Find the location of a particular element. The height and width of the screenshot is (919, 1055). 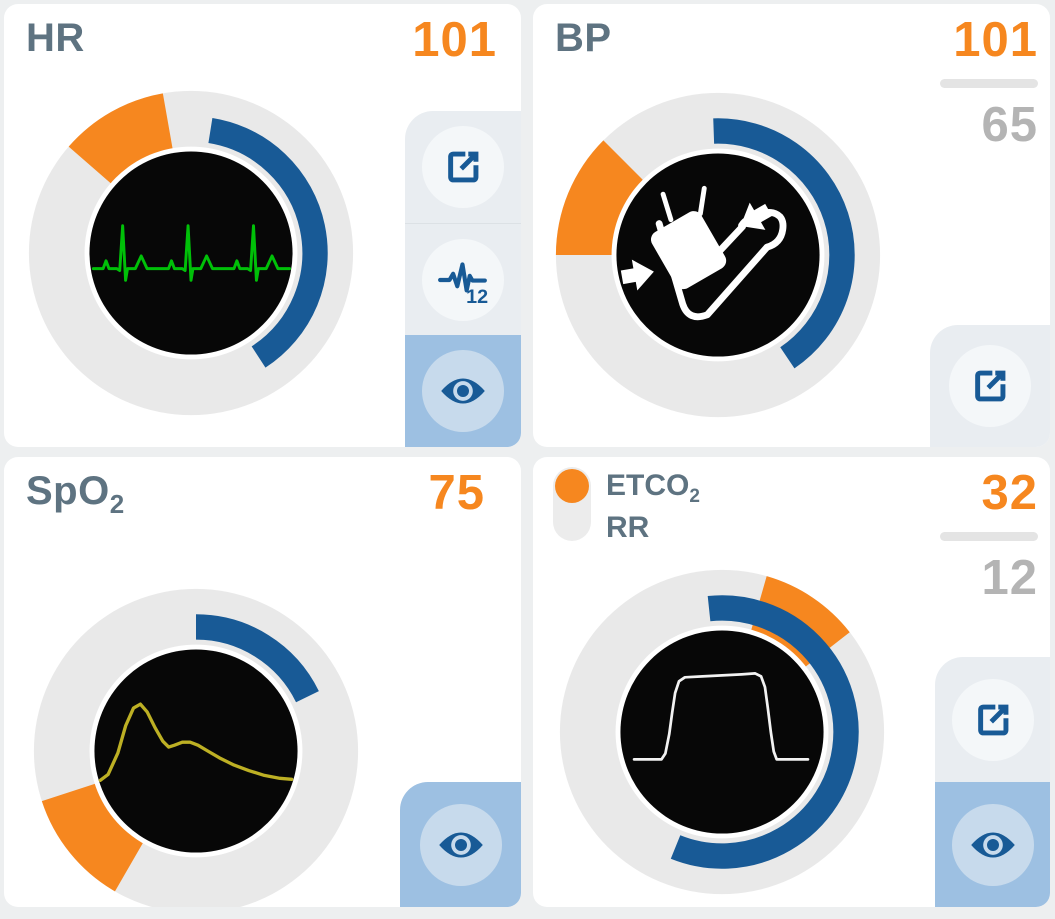

etco2-visibility-button is located at coordinates (992, 844).